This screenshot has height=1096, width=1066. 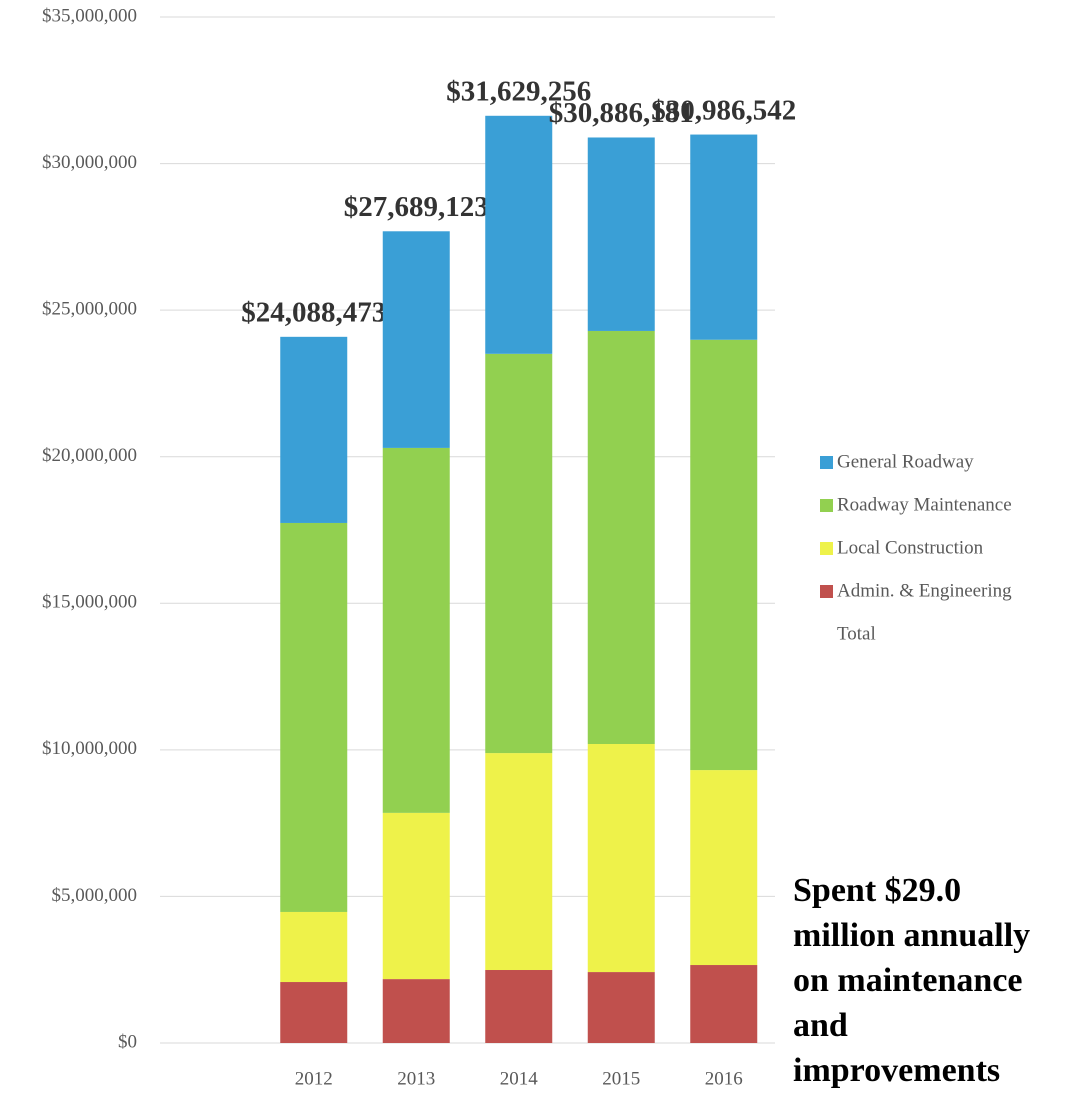 I want to click on y-tick-label: $25,000,000, so click(x=89, y=309).